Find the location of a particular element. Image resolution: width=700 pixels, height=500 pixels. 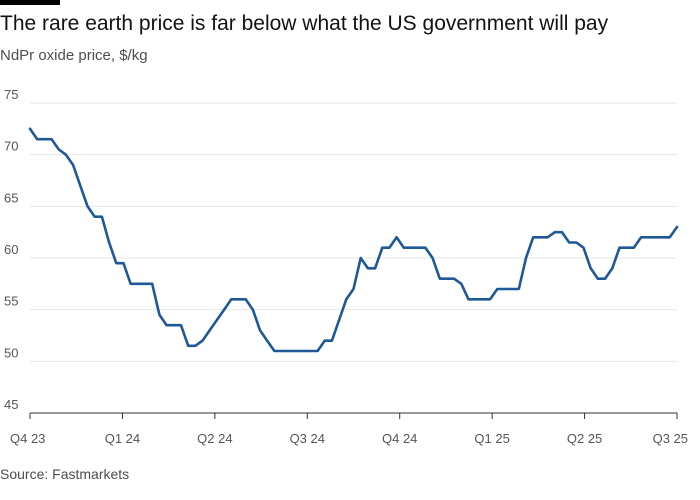

y-axis-labels: 45 50 55 60 65 70 75 is located at coordinates (11, 249).